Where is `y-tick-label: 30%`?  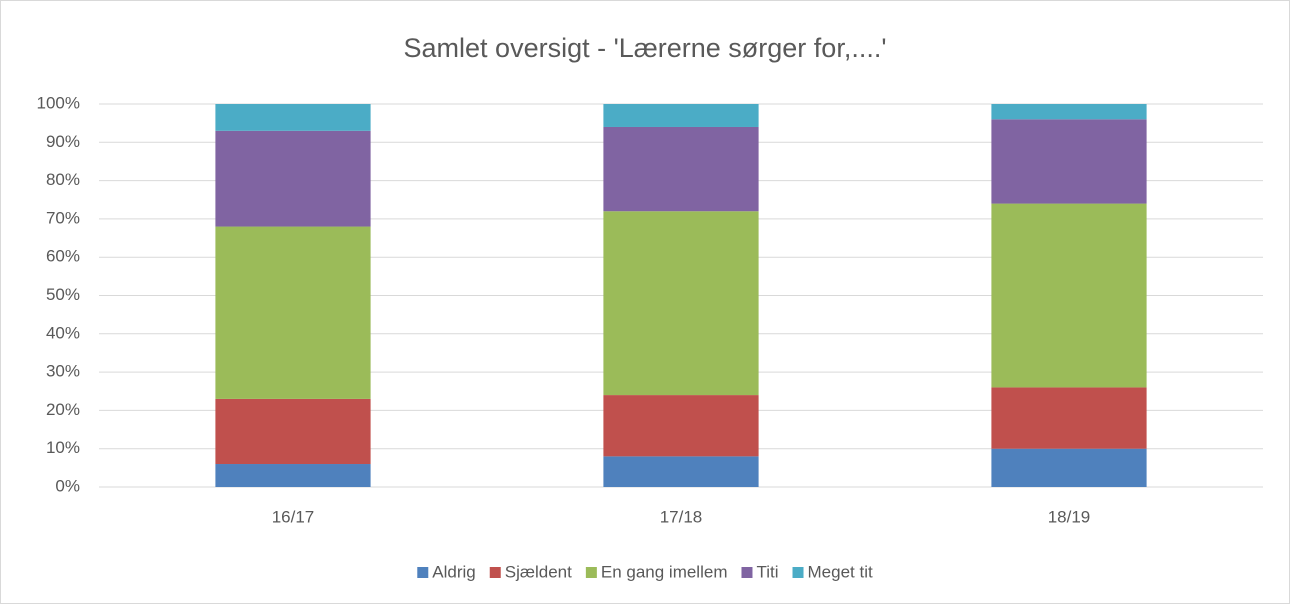 y-tick-label: 30% is located at coordinates (63, 371).